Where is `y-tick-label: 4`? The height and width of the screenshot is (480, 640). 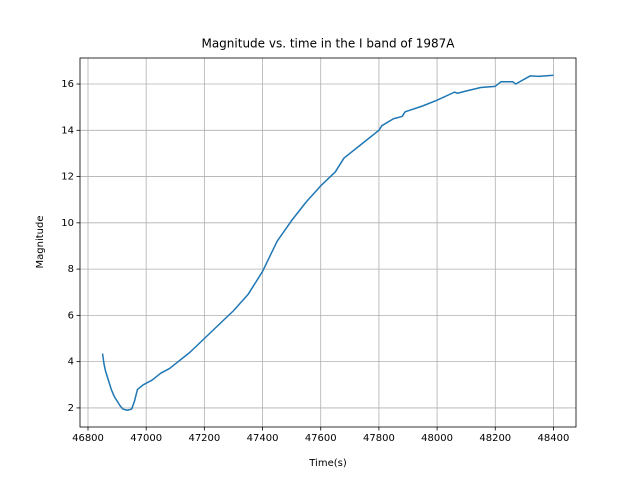
y-tick-label: 4 is located at coordinates (71, 362).